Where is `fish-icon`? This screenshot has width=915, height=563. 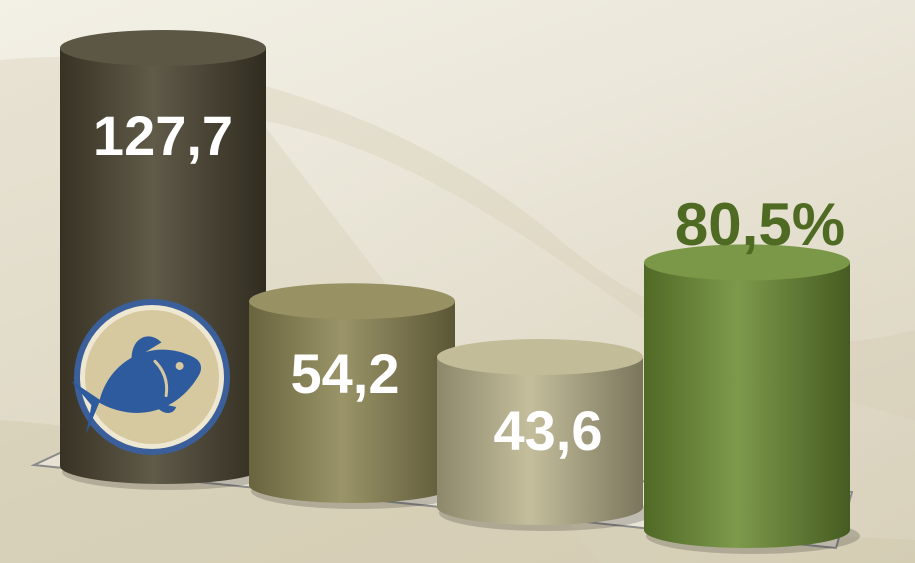
fish-icon is located at coordinates (136, 385).